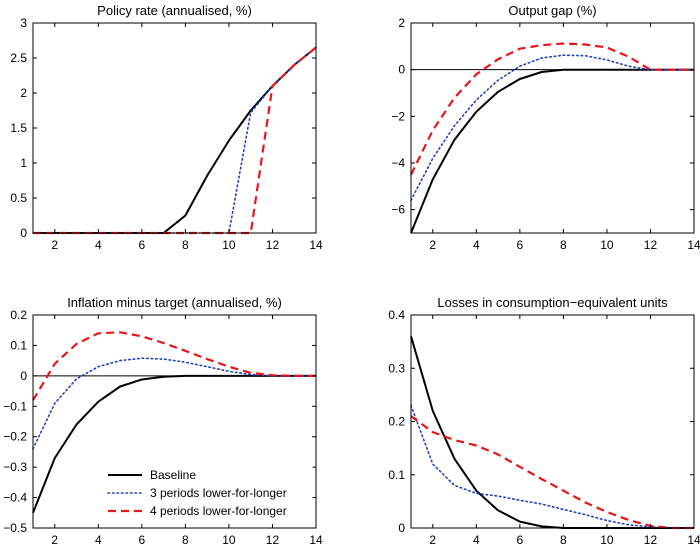 The image size is (700, 547). Describe the element at coordinates (15, 528) in the screenshot. I see `y-tick-label: −0.5` at that location.